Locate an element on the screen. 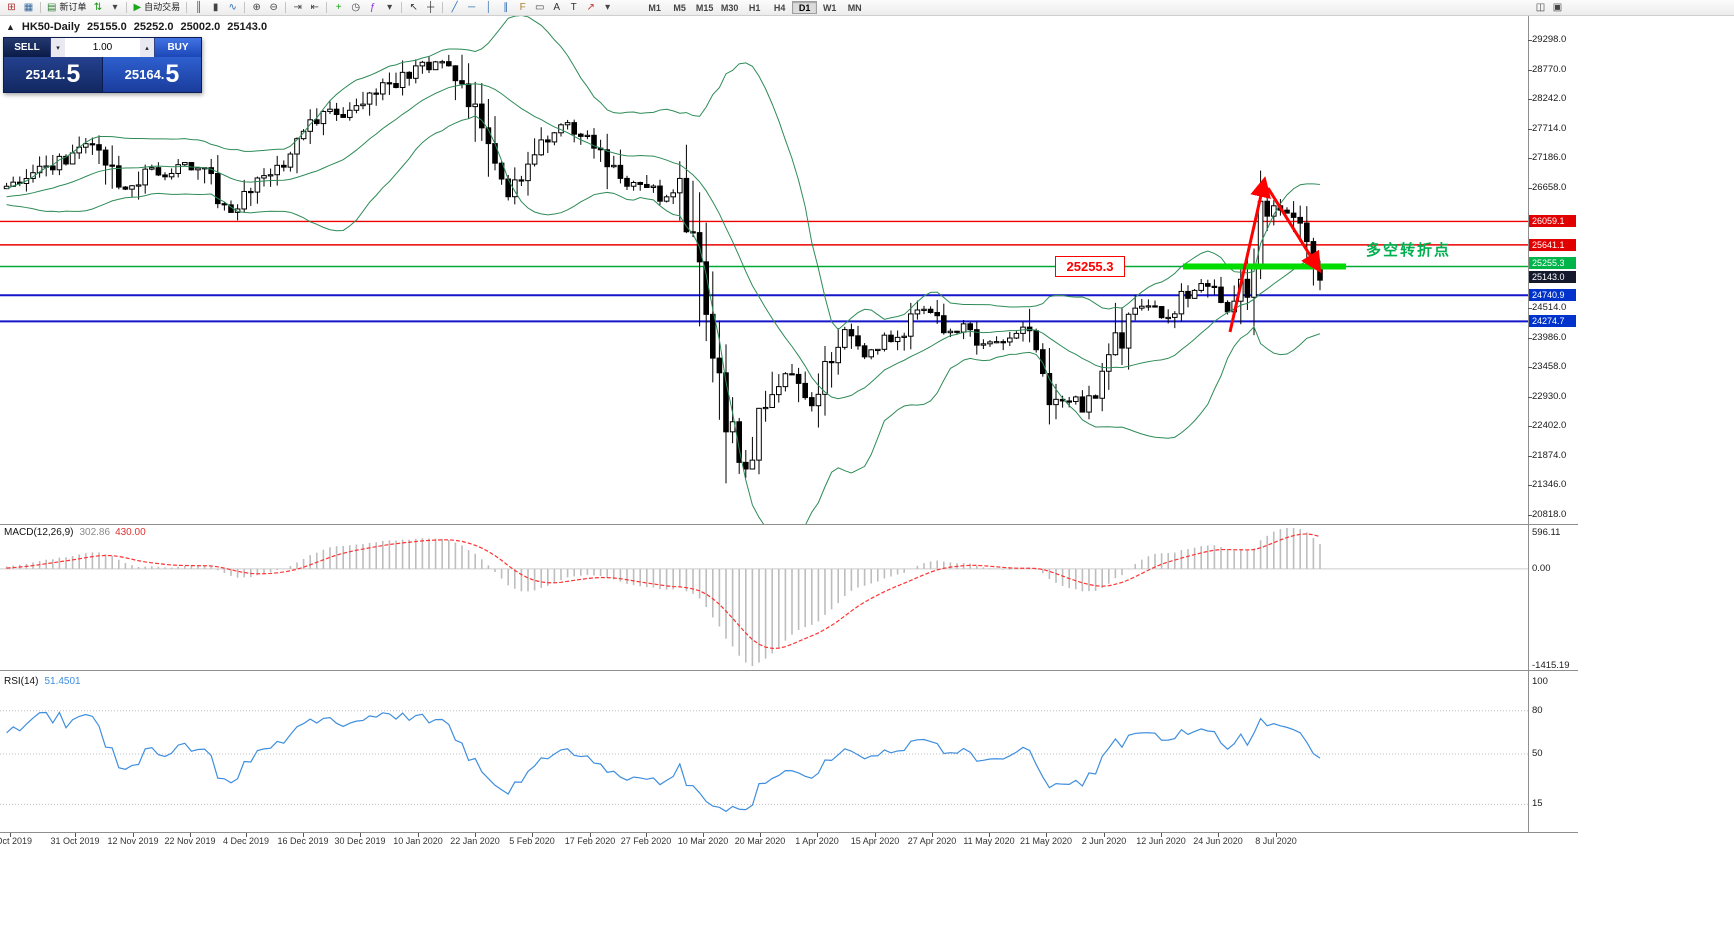 This screenshot has height=938, width=1734. date-label: 12 Jun 2020 is located at coordinates (1161, 841).